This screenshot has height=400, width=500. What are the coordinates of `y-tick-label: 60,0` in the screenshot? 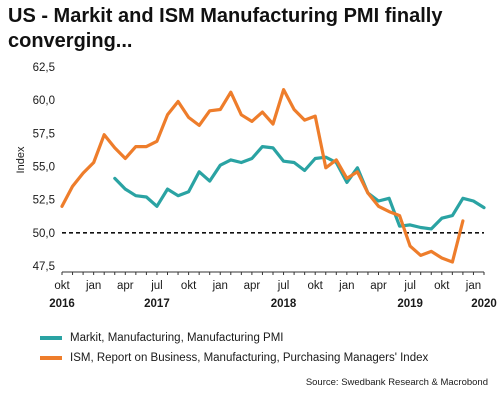 It's located at (44, 101).